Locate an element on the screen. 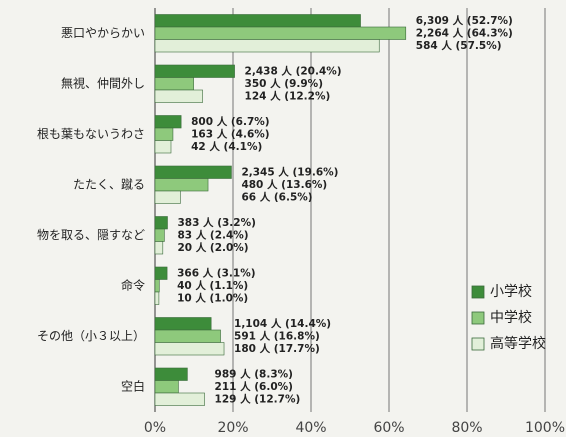  value-label: 211 人 (6.0%) is located at coordinates (254, 386).